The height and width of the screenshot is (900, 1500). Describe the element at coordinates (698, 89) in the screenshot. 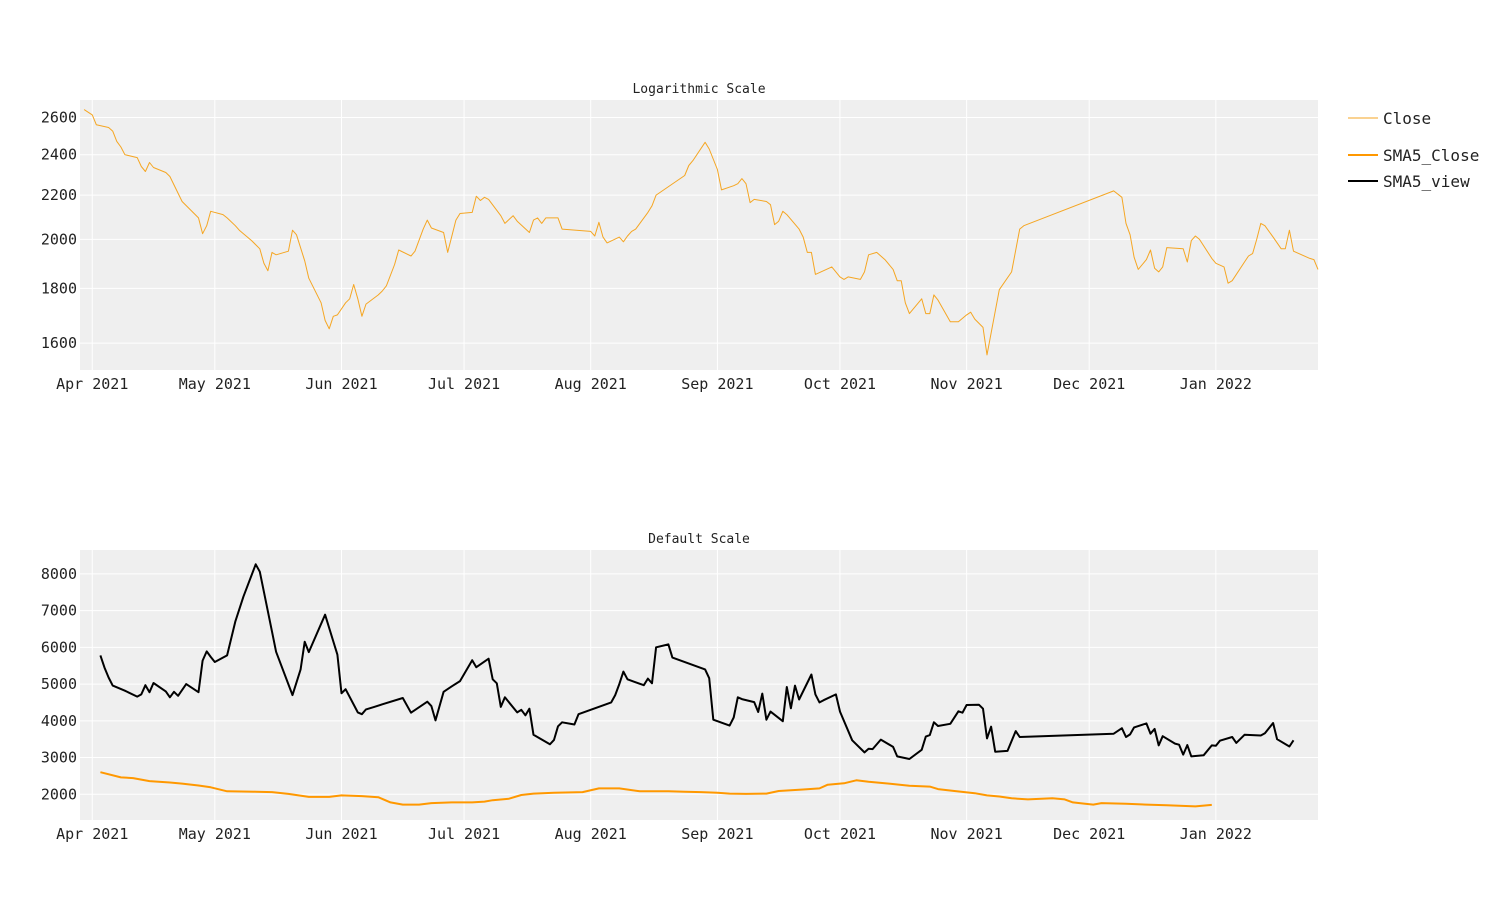

I see `chart-title-log: Logarithmic Scale` at that location.